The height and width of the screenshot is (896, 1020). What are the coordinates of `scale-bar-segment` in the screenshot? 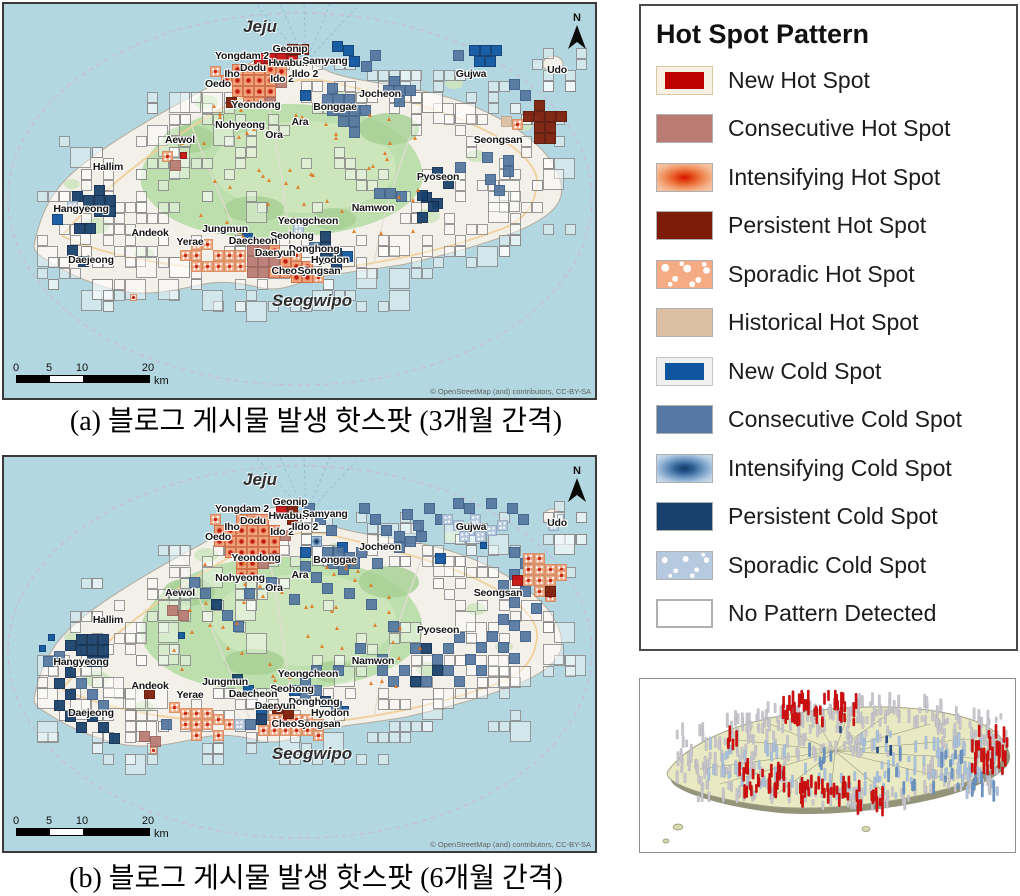 It's located at (33, 379).